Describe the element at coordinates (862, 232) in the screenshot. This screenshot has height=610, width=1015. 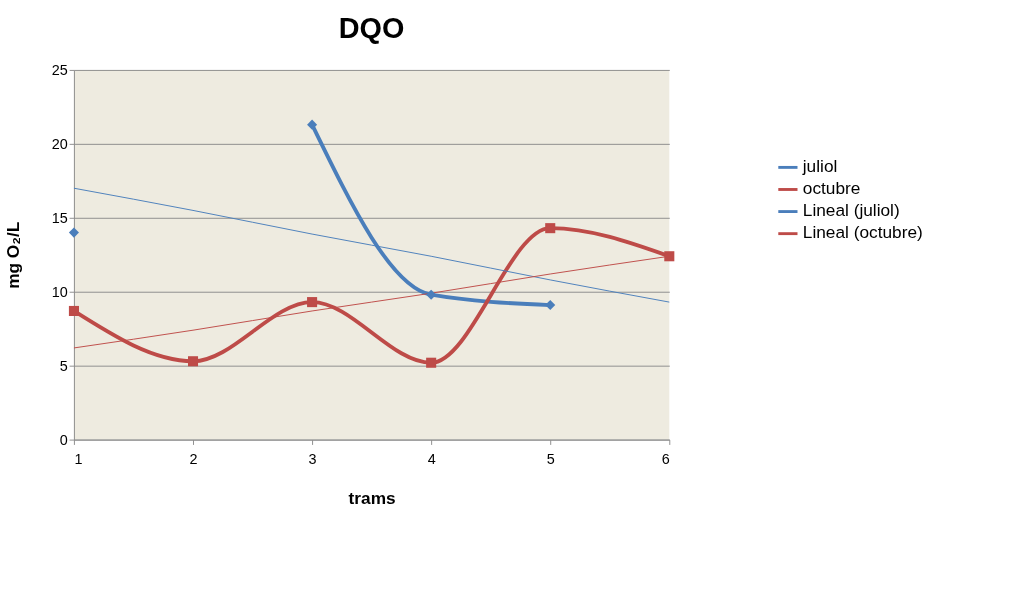
I see `legend-label: Lineal (octubre)` at that location.